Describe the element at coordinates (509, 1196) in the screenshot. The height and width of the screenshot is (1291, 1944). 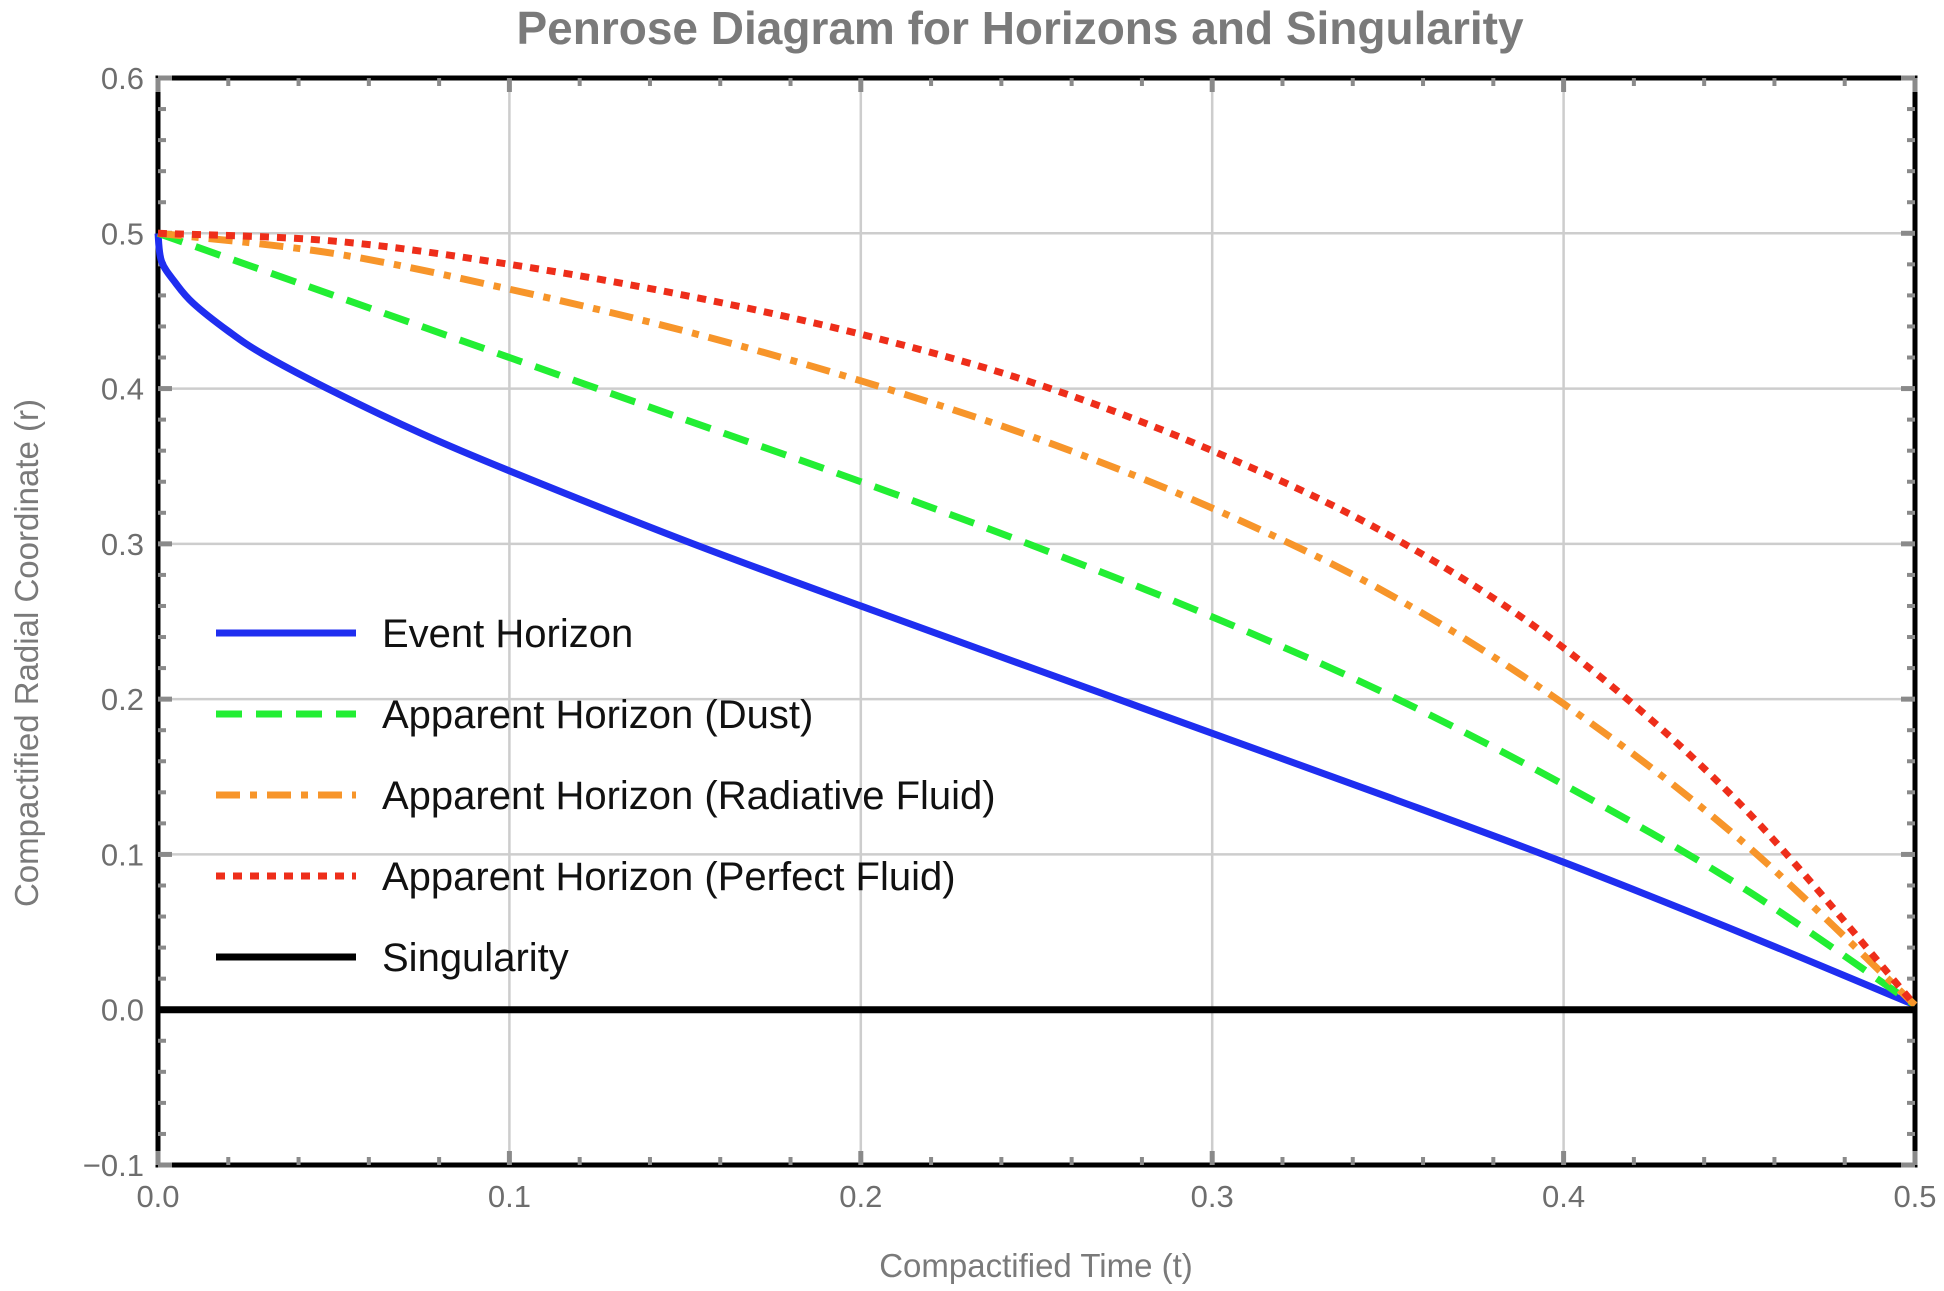
I see `x-tick-label: 0.1` at that location.